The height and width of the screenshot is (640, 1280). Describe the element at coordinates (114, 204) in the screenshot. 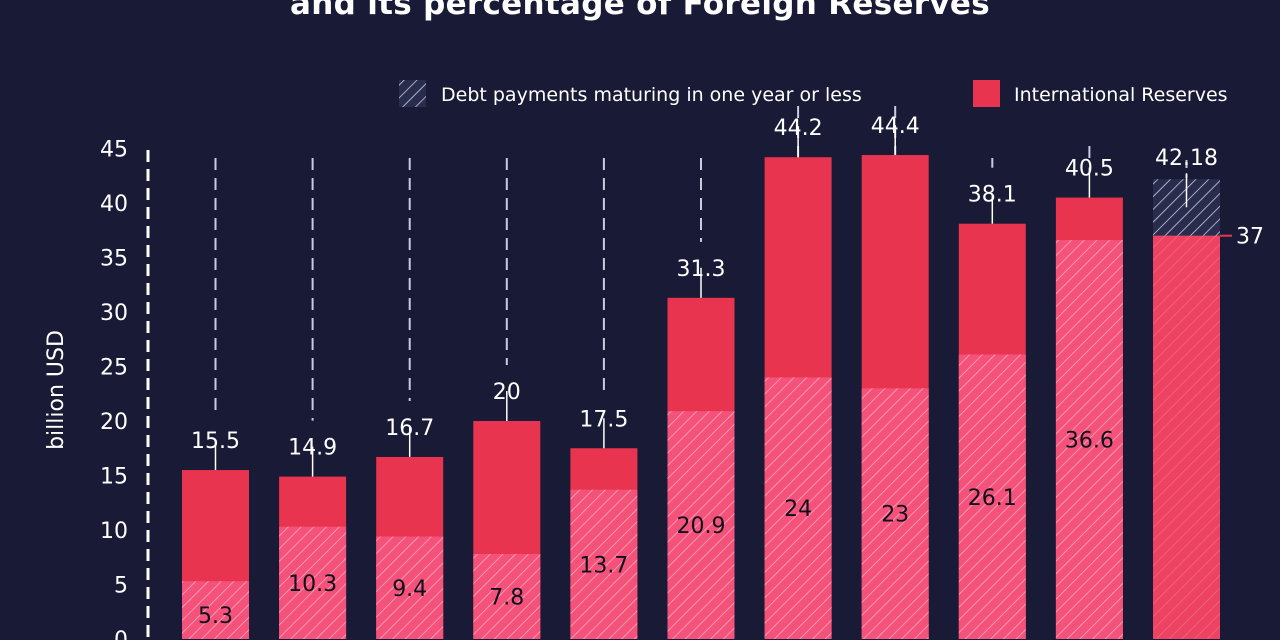

I see `y-tick-label: 40` at that location.